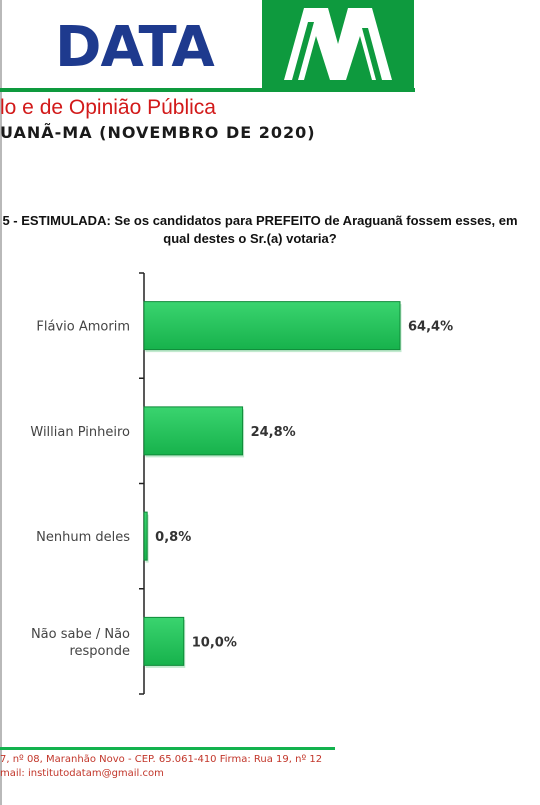  What do you see at coordinates (207, 90) in the screenshot?
I see `logo-underline` at bounding box center [207, 90].